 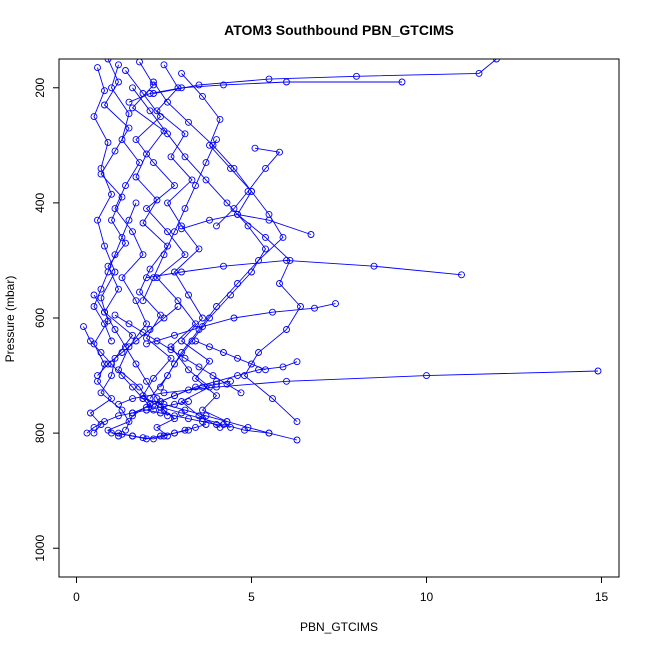 What do you see at coordinates (339, 627) in the screenshot?
I see `x-axis-label: PBN_GTCIMS` at bounding box center [339, 627].